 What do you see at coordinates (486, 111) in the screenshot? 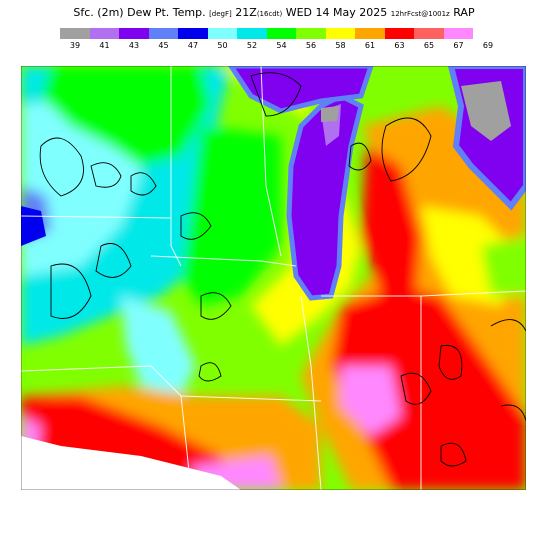
I see `lake-huron-gray` at bounding box center [486, 111].